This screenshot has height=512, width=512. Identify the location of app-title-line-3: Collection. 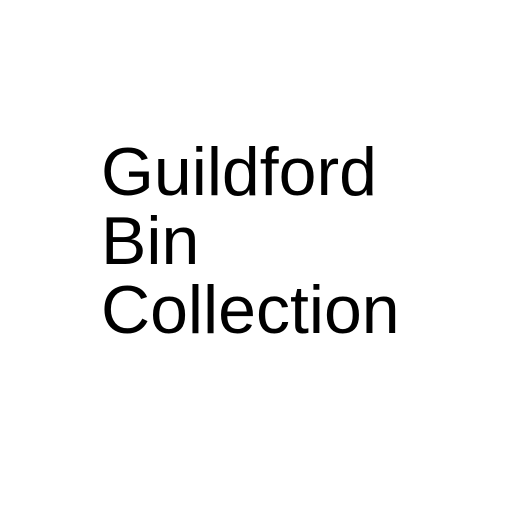
(250, 310).